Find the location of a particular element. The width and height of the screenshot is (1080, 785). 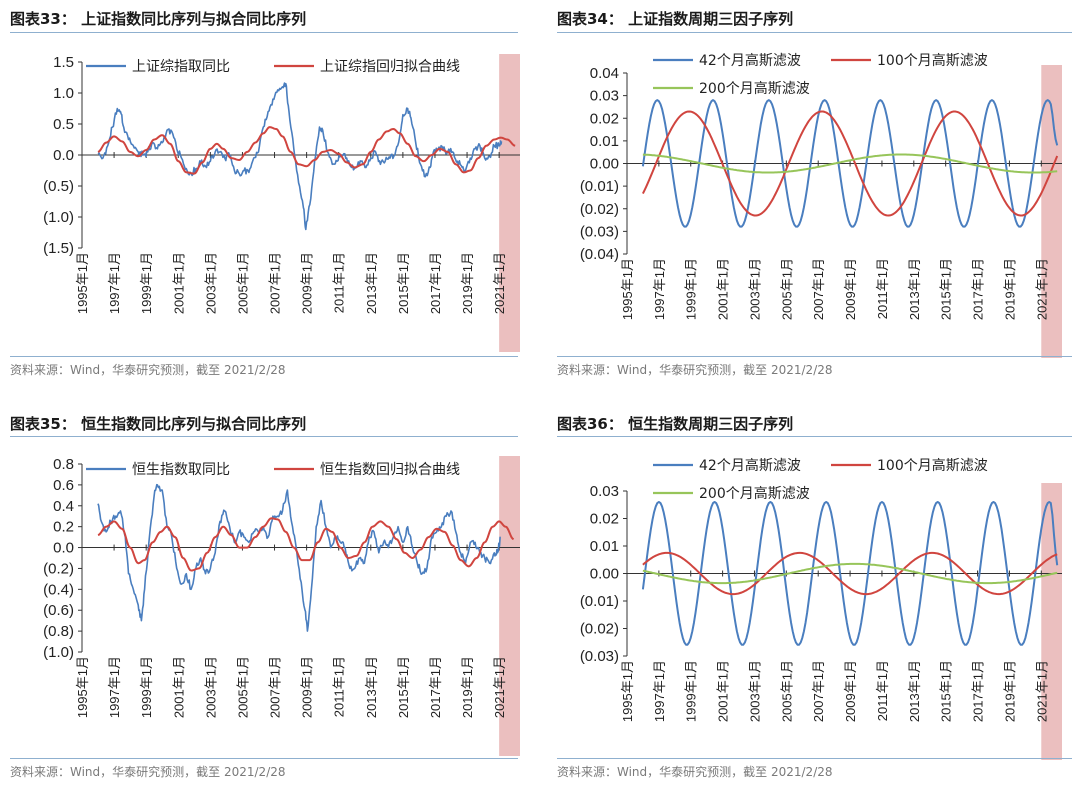

y-tick-label: (0.4) is located at coordinates (58, 589).